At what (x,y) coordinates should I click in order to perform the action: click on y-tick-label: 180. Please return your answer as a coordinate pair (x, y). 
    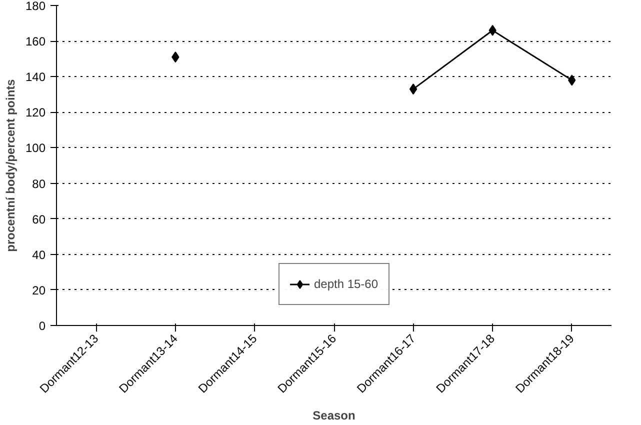
    Looking at the image, I should click on (35, 6).